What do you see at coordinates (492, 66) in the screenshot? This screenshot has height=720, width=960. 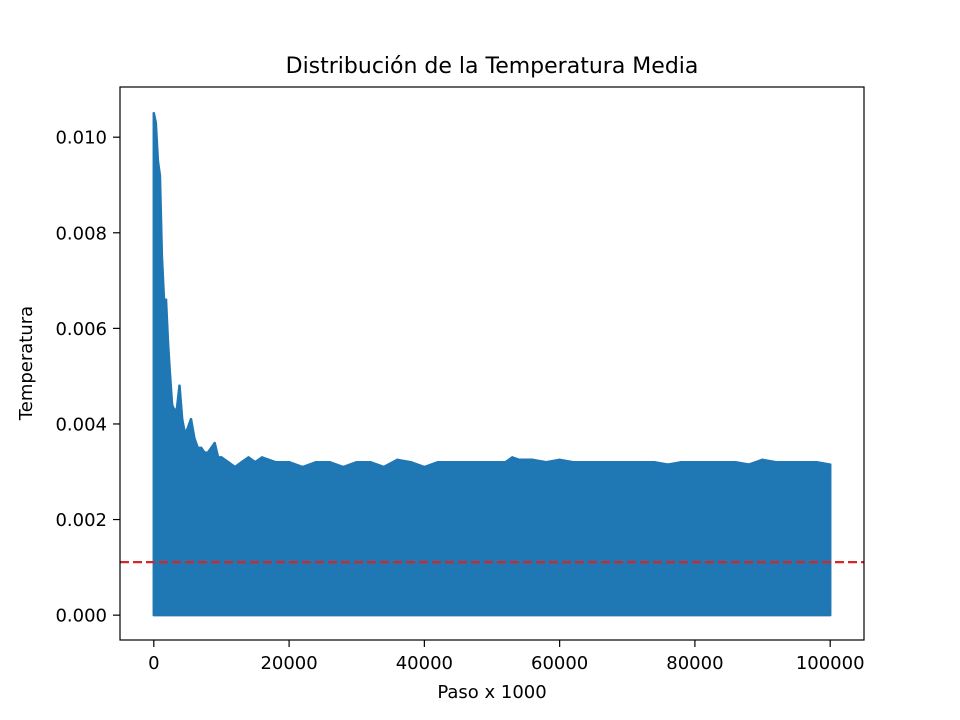 I see `chart-title: Distribución de la Temperatura Media` at bounding box center [492, 66].